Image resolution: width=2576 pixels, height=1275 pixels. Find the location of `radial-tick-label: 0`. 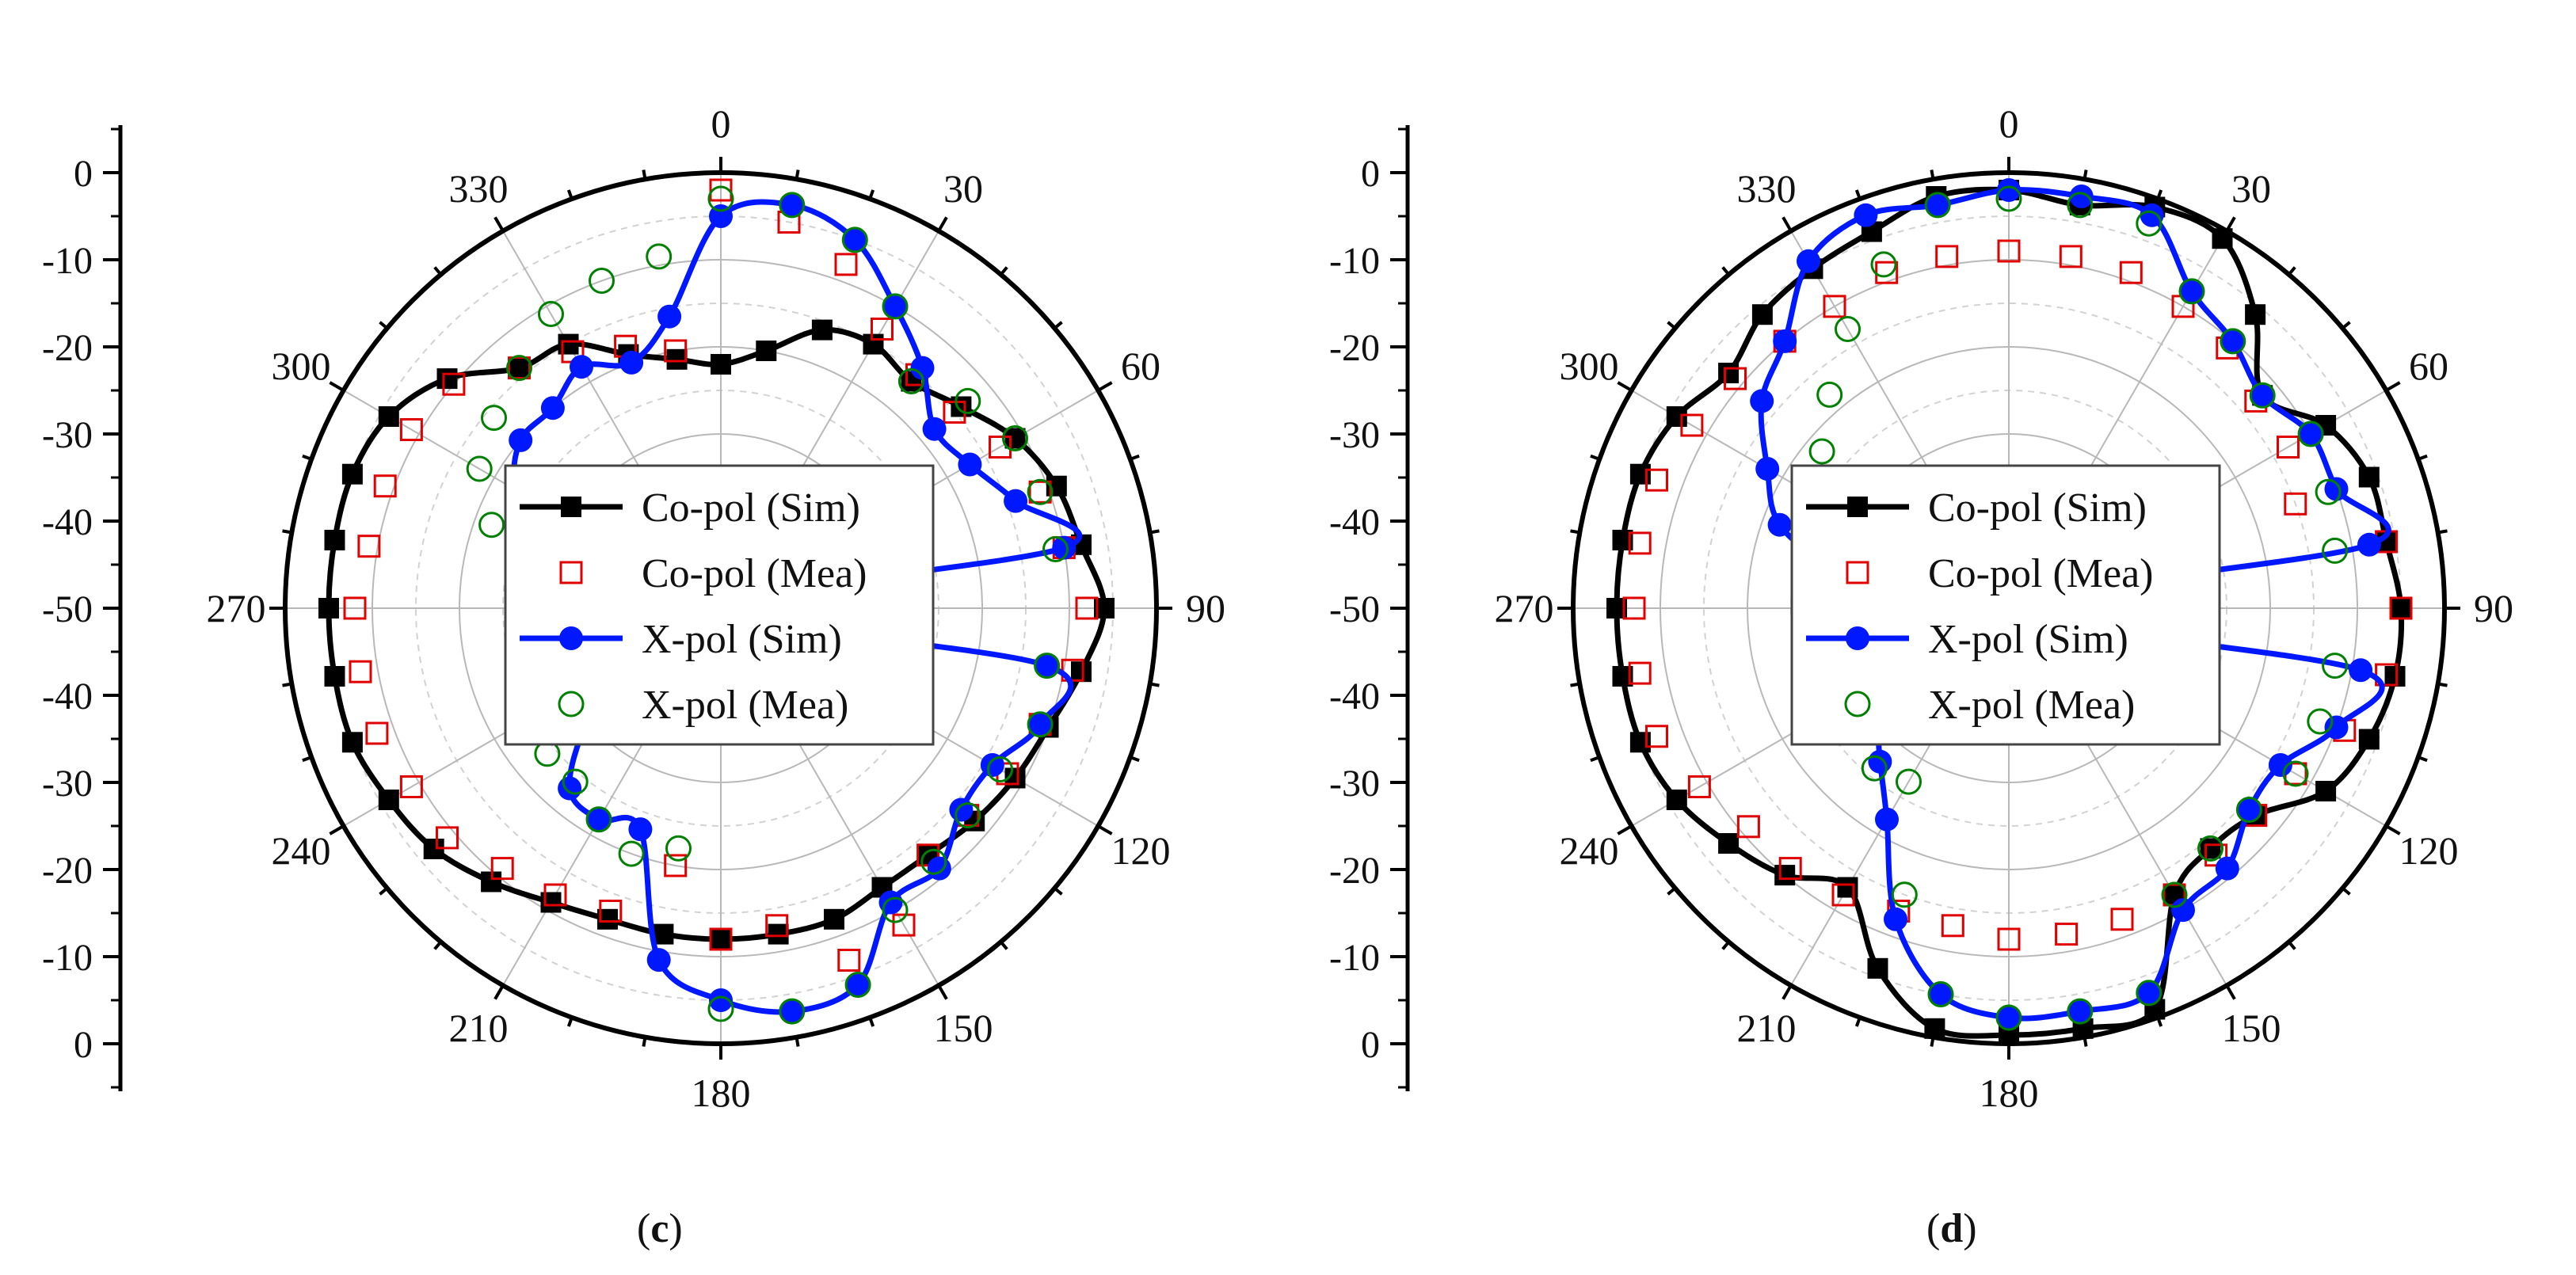

radial-tick-label: 0 is located at coordinates (1371, 174).